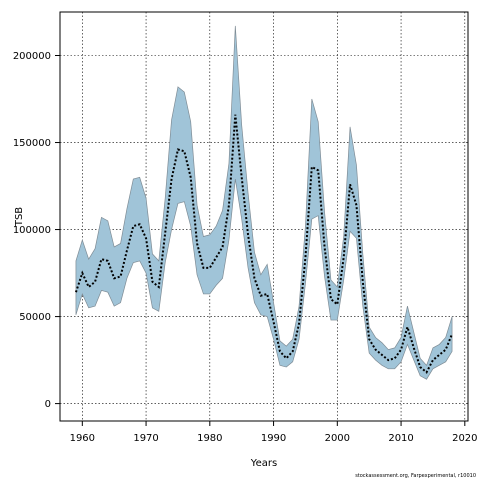 This screenshot has width=480, height=480. What do you see at coordinates (32, 143) in the screenshot?
I see `y-tick-label: 150000` at bounding box center [32, 143].